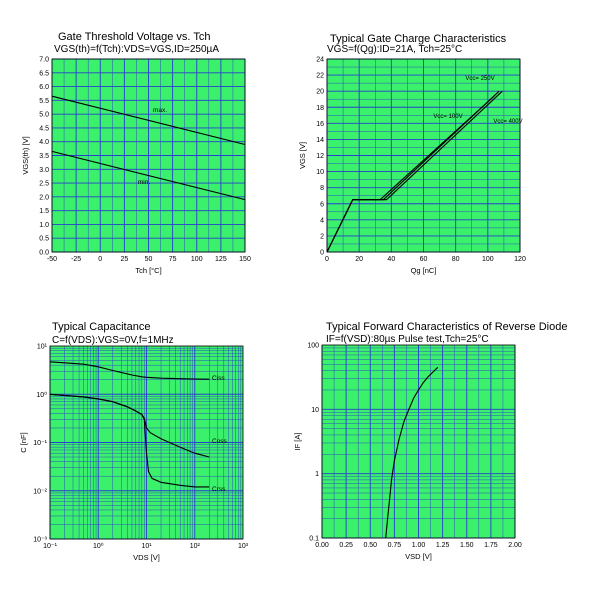 The image size is (600, 600). What do you see at coordinates (136, 49) in the screenshot?
I see `chart-subtitle: VGS(th)=f(Tch):VDS=VGS,ID=250µA` at bounding box center [136, 49].